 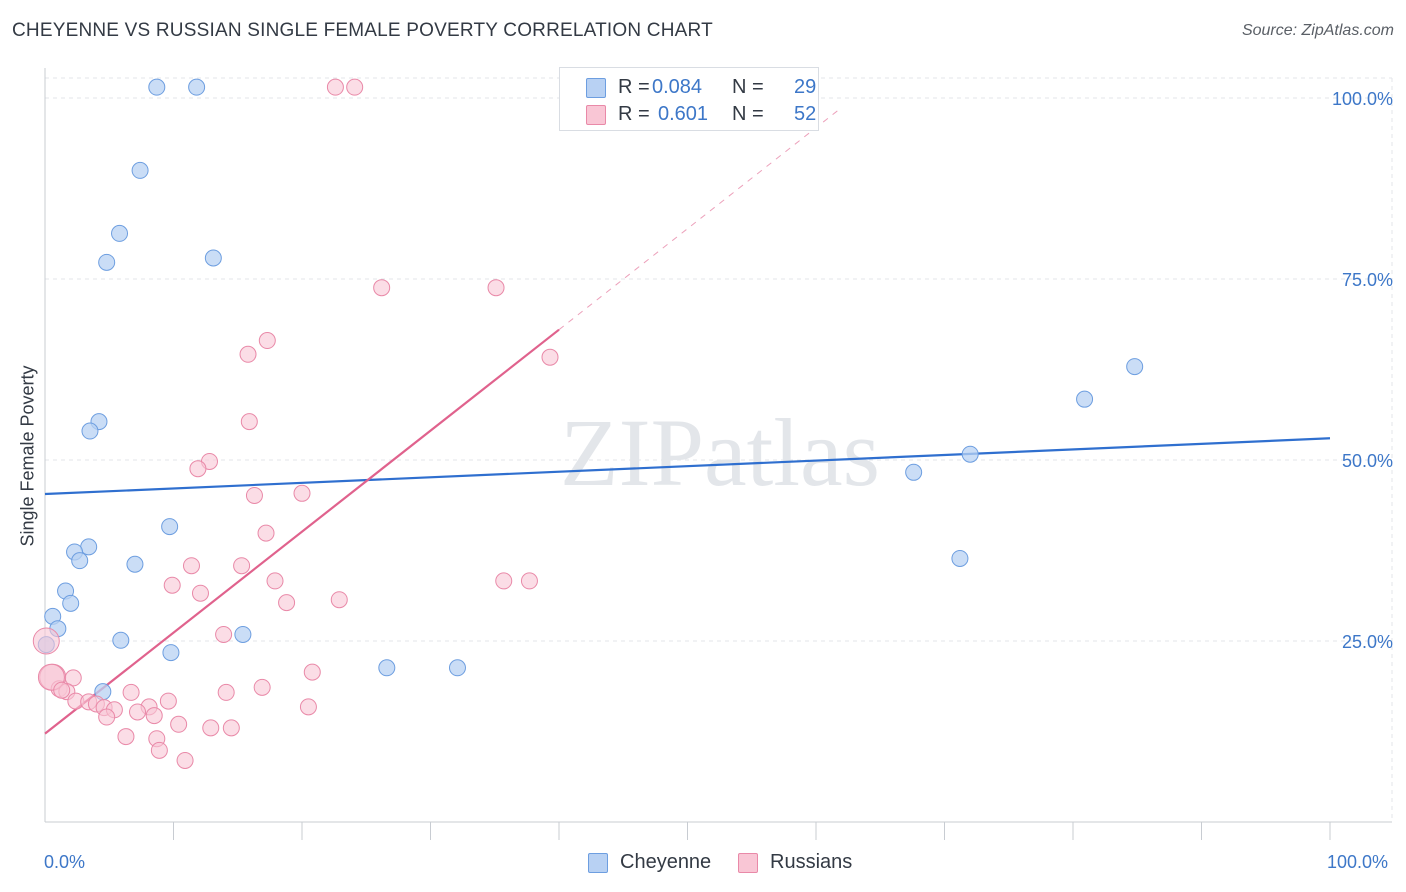 I want to click on correlation-legend: R = 0.084 N = 29 R = 0.601 N = 52, so click(x=689, y=99).